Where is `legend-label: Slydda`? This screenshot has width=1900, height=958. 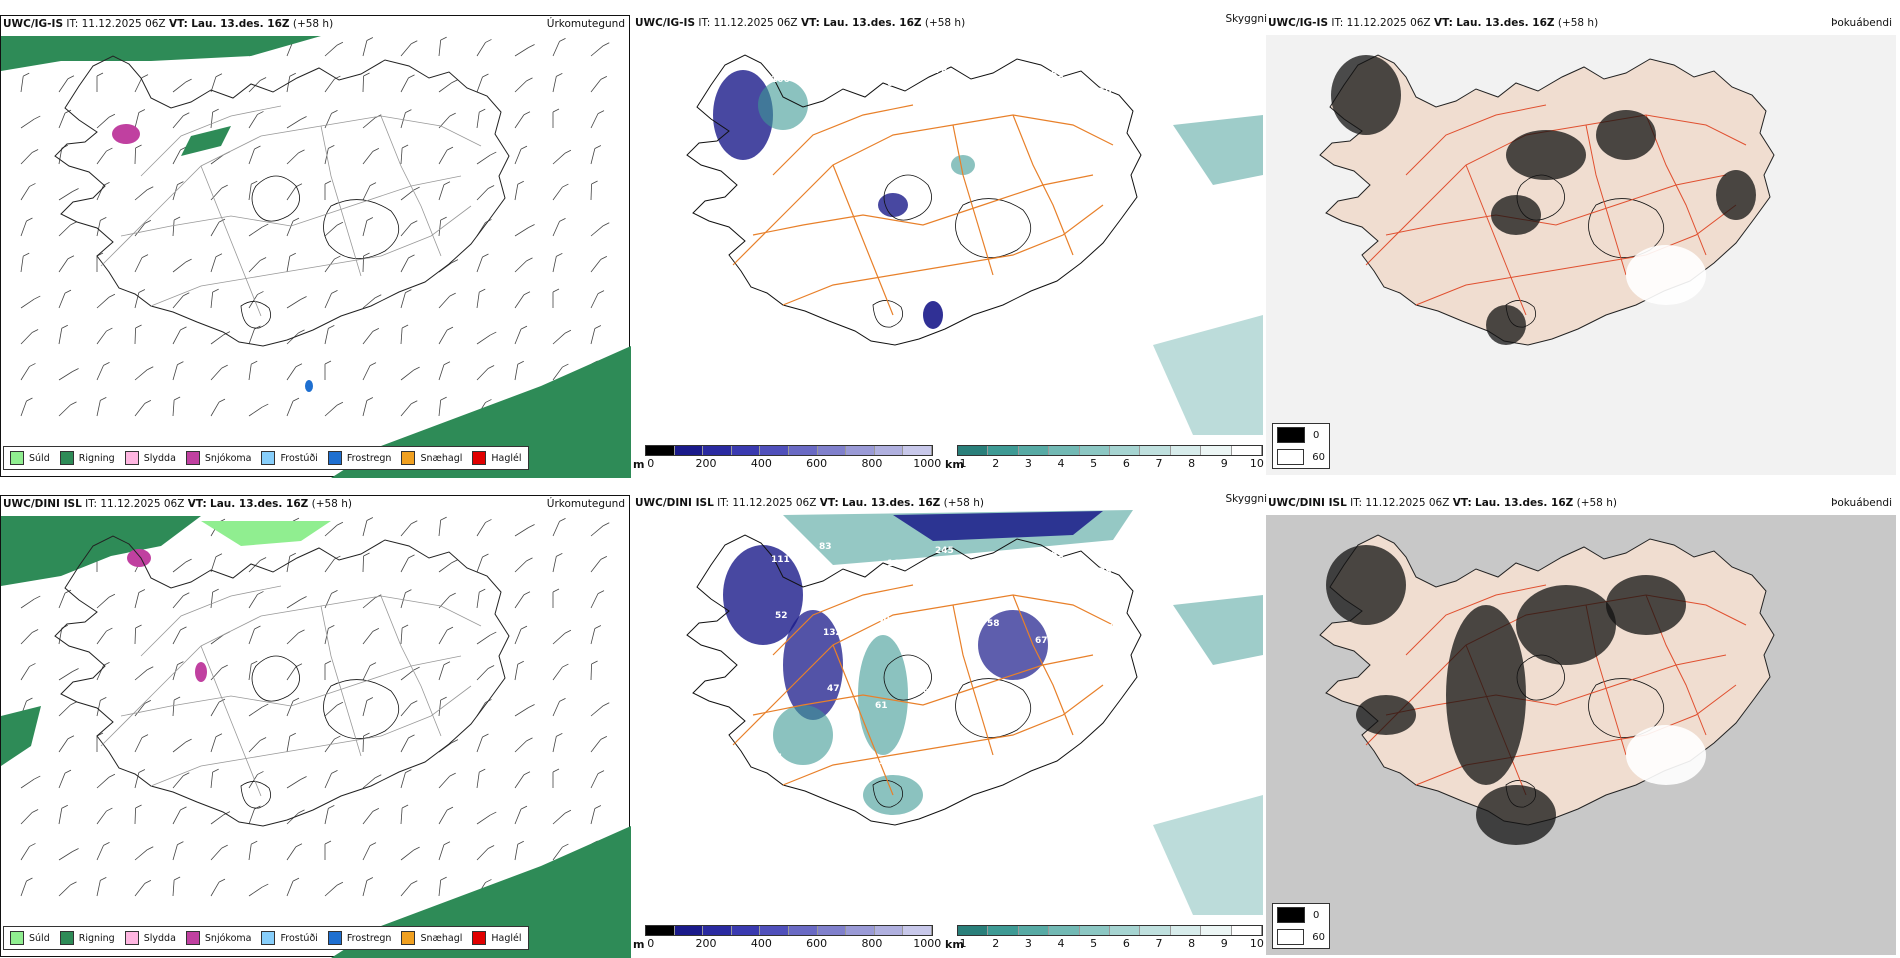
legend-label: Slydda is located at coordinates (159, 458).